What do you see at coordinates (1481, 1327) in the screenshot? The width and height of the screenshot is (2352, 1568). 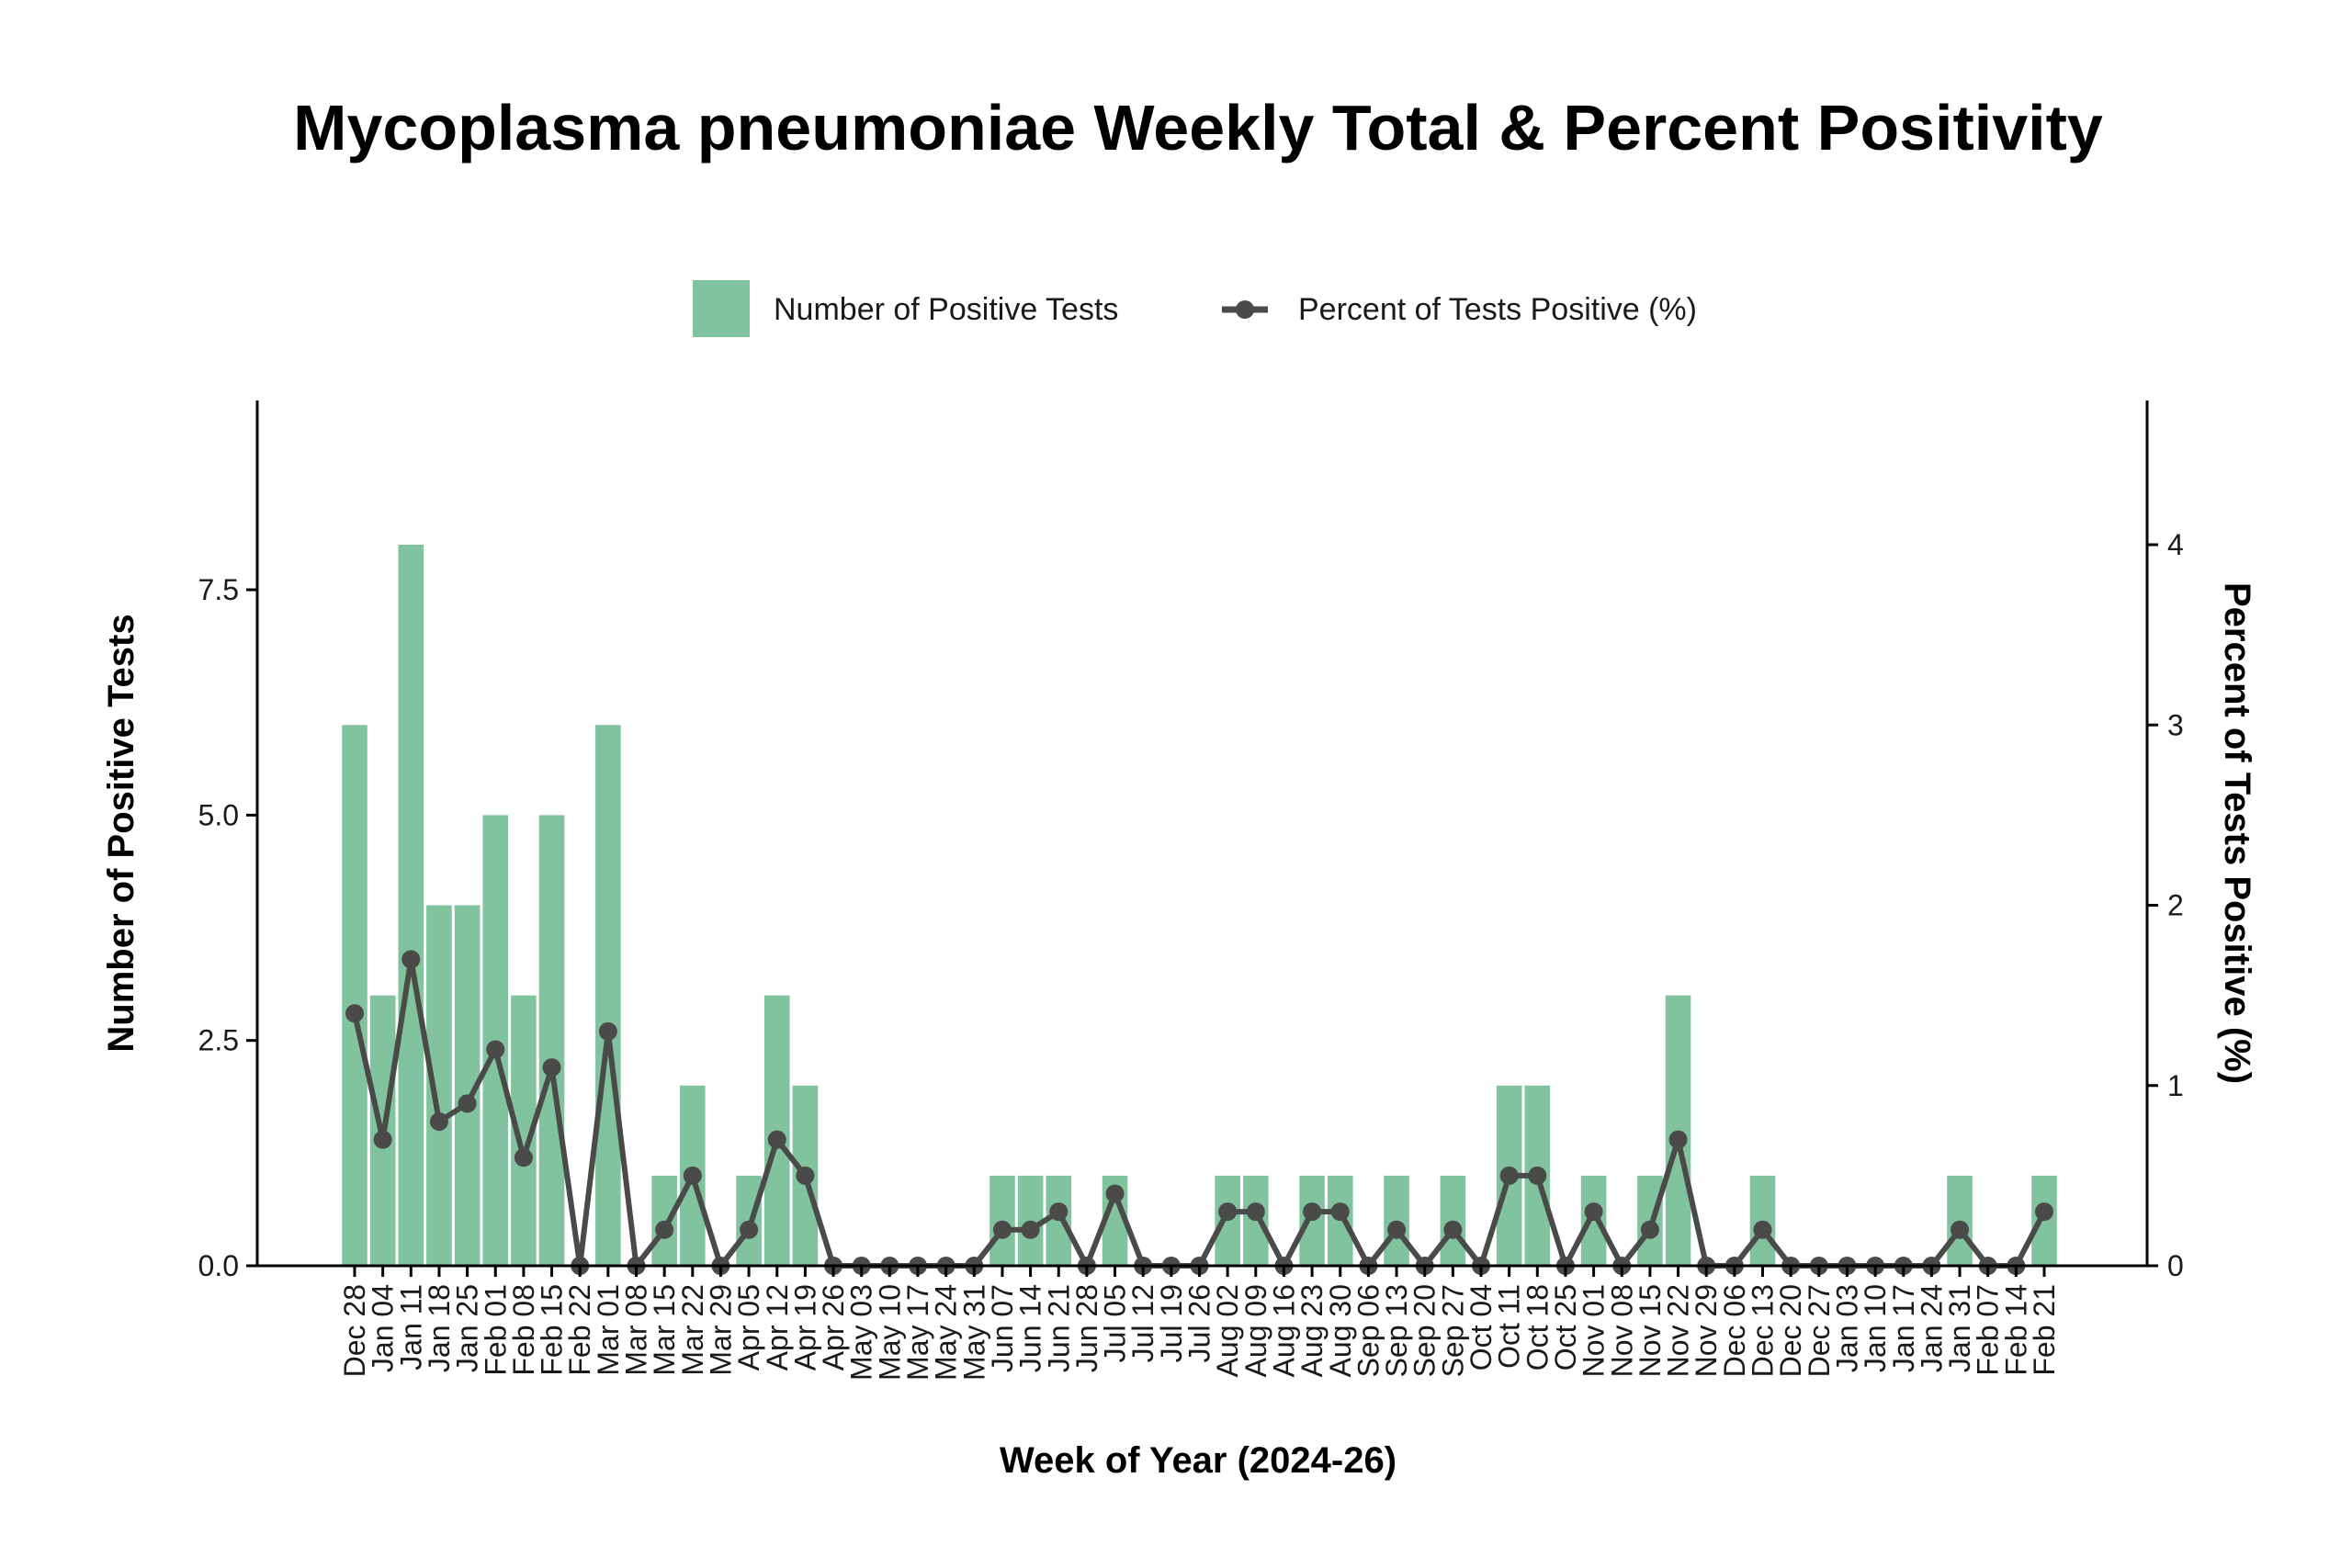 I see `x-tick-label: Oct 04` at bounding box center [1481, 1327].